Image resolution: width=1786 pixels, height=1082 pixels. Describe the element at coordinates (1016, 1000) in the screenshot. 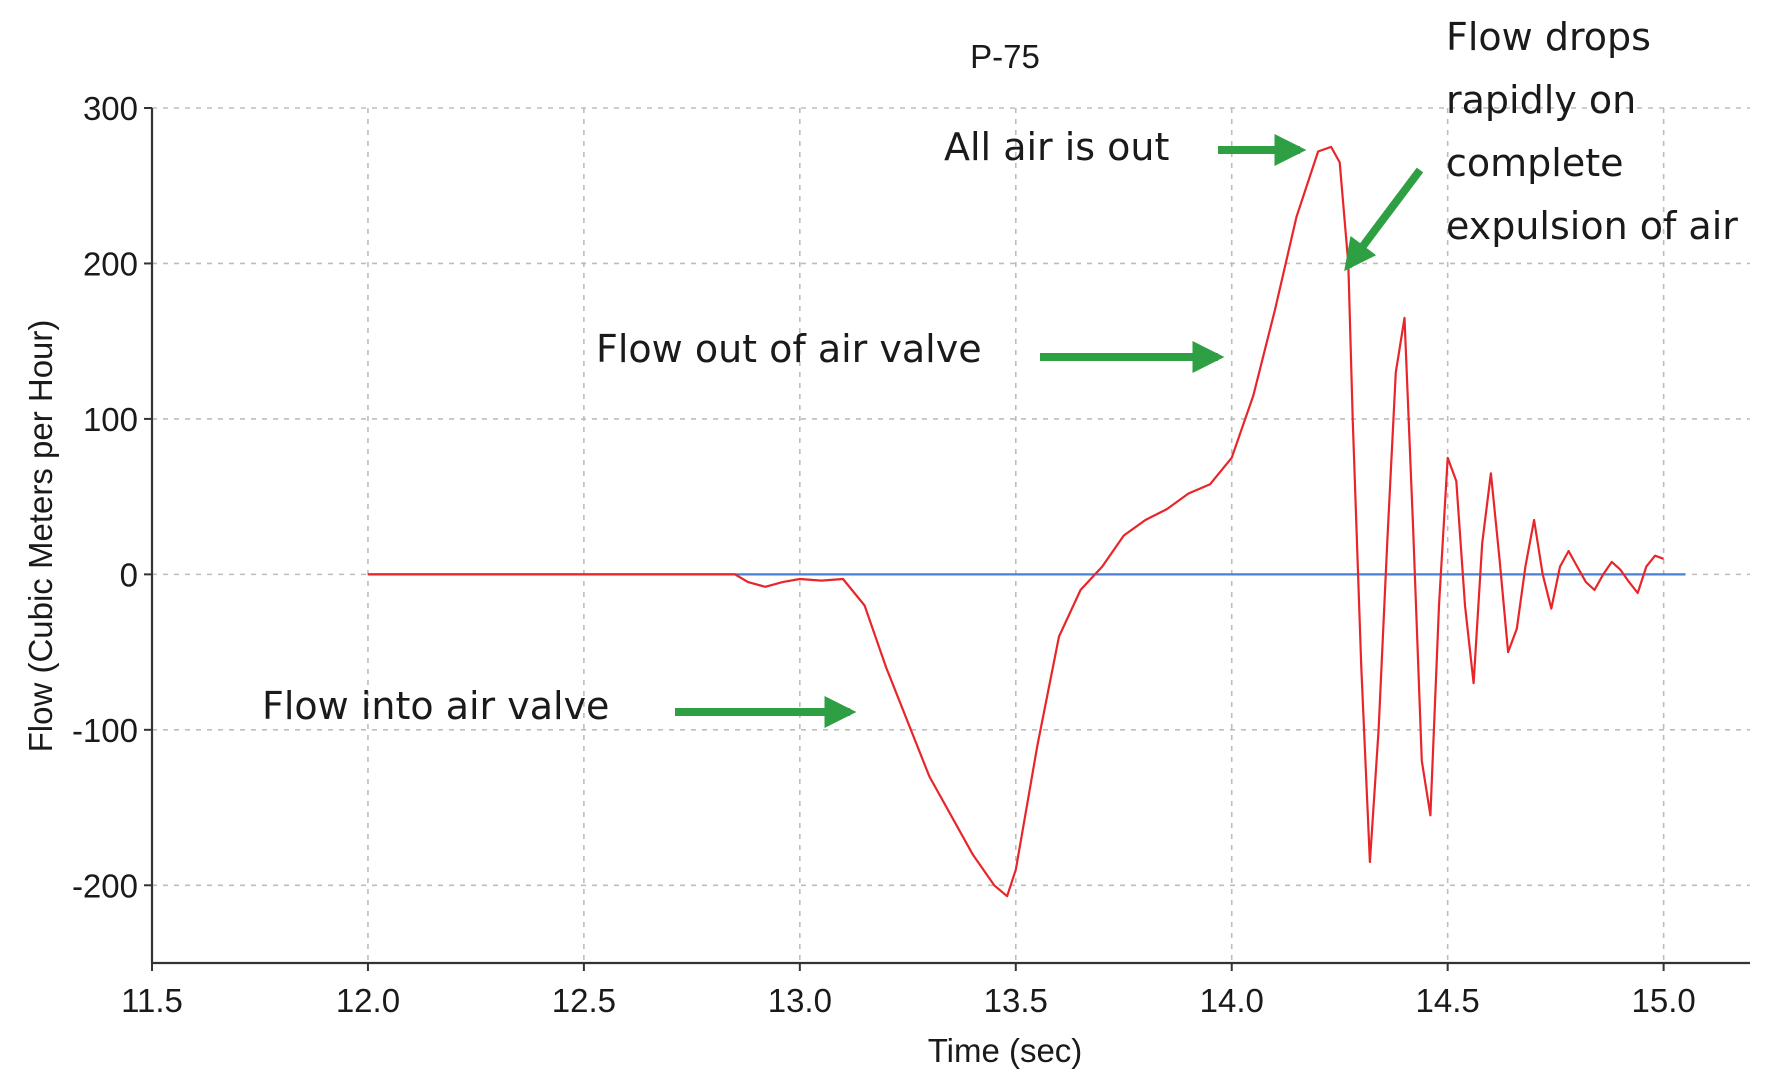

I see `x-tick-label: 13.5` at that location.